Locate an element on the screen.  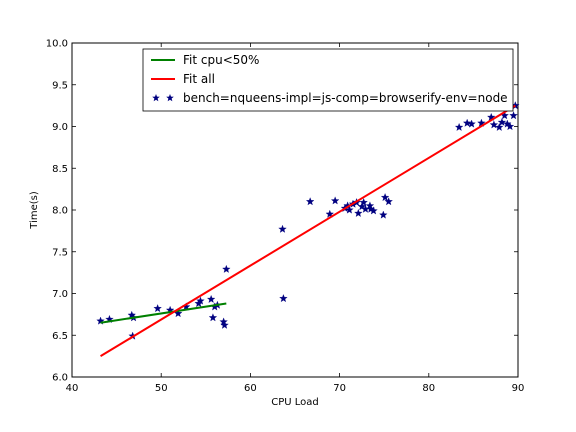
y-tick-label: 9.0 is located at coordinates (60, 127).